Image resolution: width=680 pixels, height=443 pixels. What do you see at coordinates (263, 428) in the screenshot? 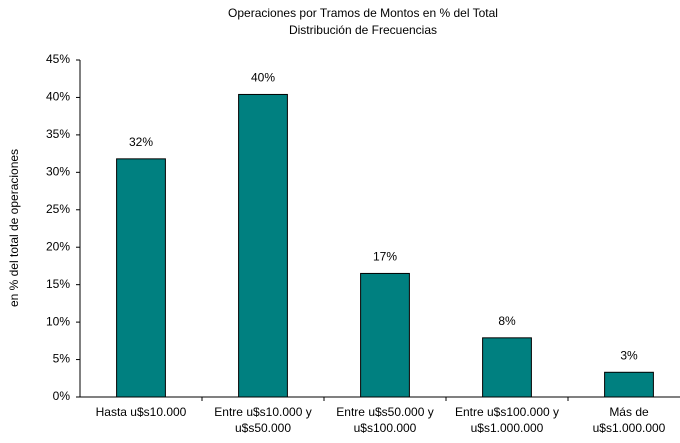
I see `x-tick-label: u$s50.000` at bounding box center [263, 428].